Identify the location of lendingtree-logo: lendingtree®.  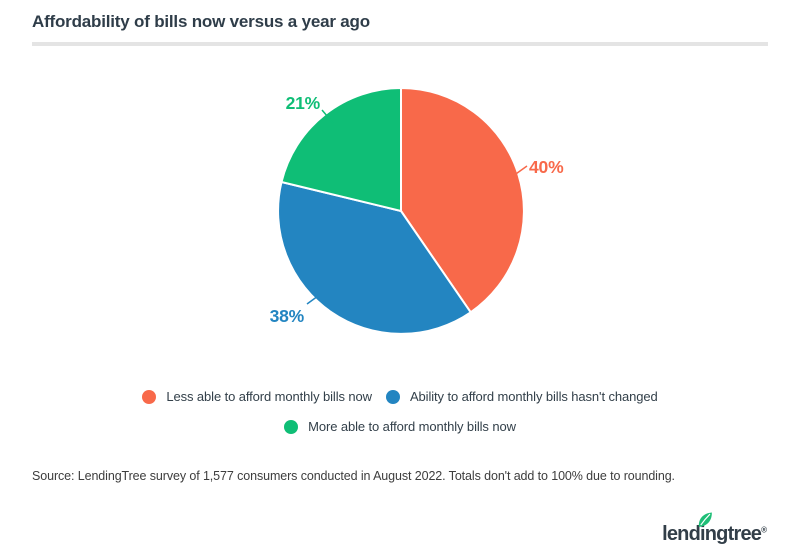
(714, 528).